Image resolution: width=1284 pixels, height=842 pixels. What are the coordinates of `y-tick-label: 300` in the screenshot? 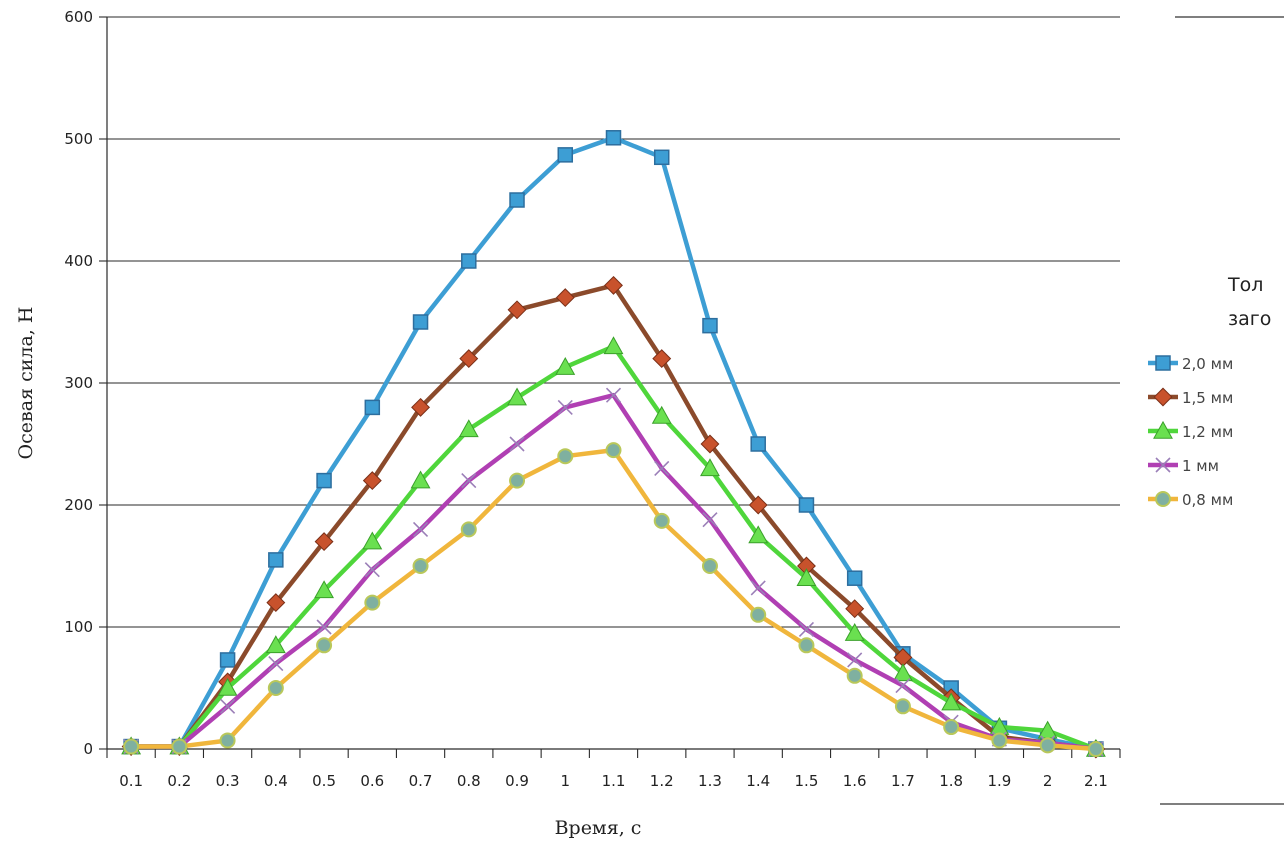 It's located at (78, 383).